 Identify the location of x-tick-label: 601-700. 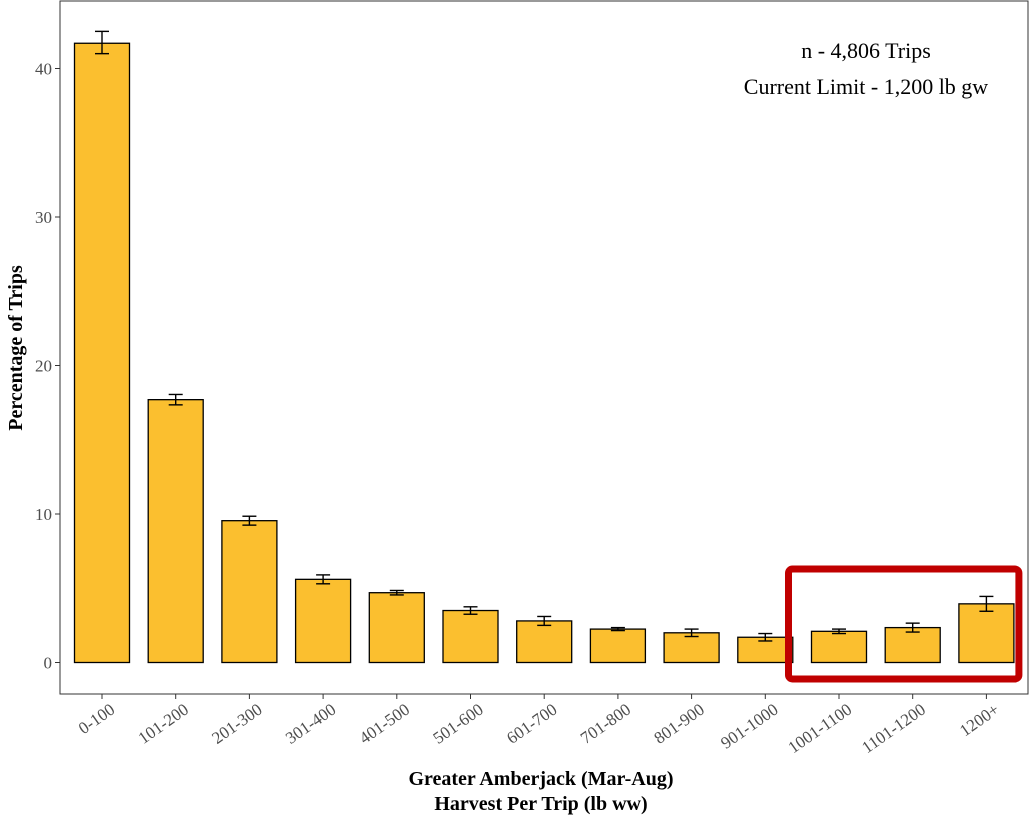
(531, 724).